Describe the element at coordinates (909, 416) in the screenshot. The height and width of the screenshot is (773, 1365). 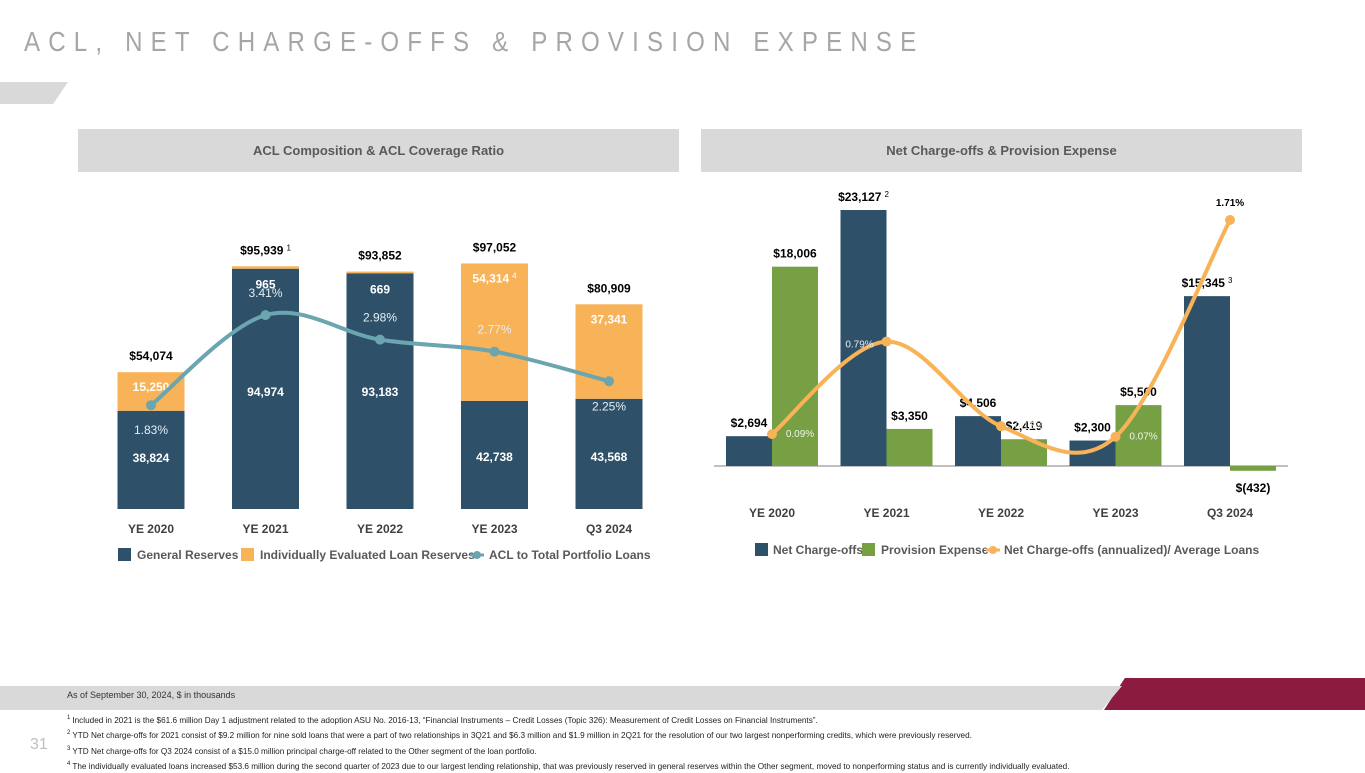
I see `provision-expense-label: $3,350` at that location.